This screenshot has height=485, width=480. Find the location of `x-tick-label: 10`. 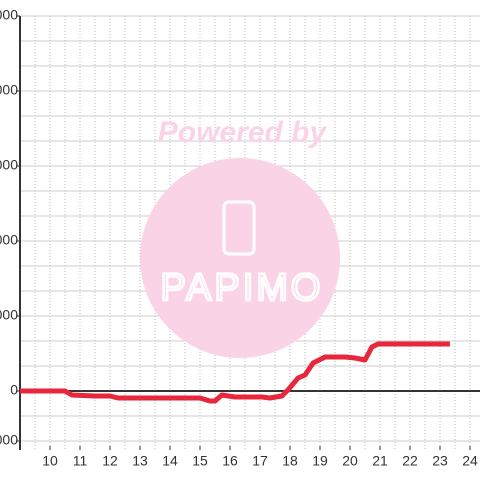

x-tick-label: 10 is located at coordinates (50, 461).